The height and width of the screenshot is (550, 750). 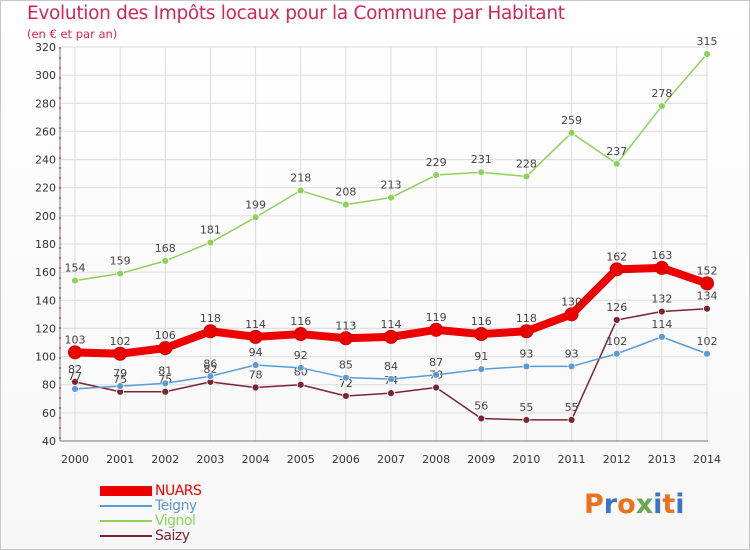 What do you see at coordinates (75, 339) in the screenshot?
I see `data-label-nuars: 103` at bounding box center [75, 339].